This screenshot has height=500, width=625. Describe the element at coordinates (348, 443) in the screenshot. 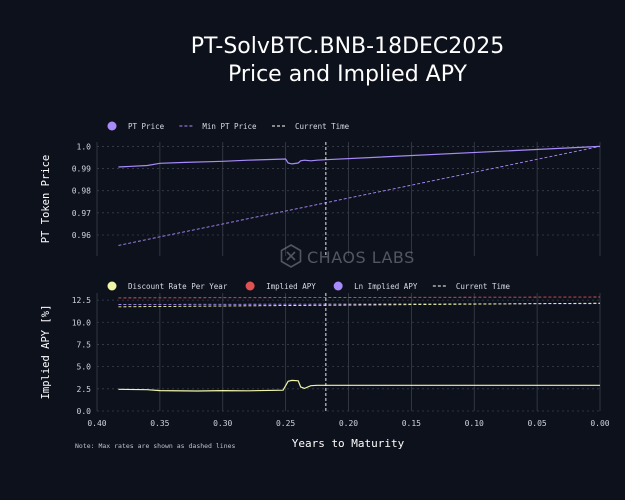

I see `x-axis-label: Years to Maturity` at that location.